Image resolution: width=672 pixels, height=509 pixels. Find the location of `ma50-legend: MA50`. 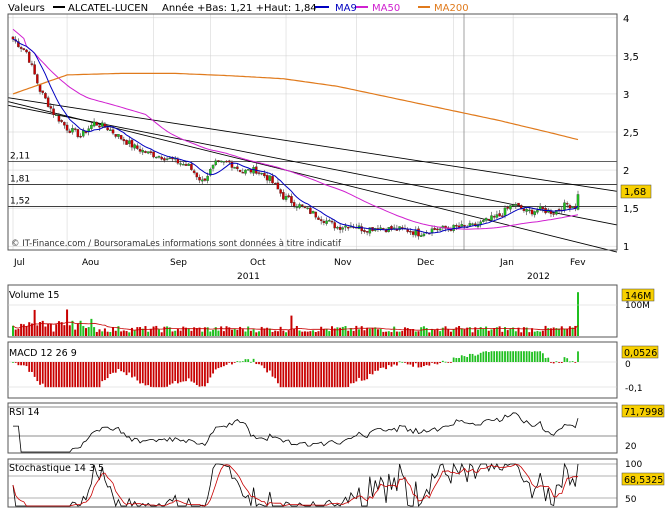

ma50-legend: MA50 is located at coordinates (386, 8).